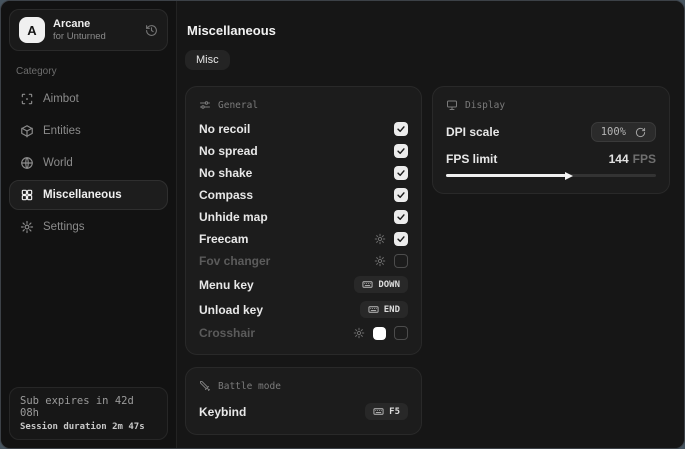 The height and width of the screenshot is (449, 685). I want to click on sidebar-item-world: World, so click(88, 163).